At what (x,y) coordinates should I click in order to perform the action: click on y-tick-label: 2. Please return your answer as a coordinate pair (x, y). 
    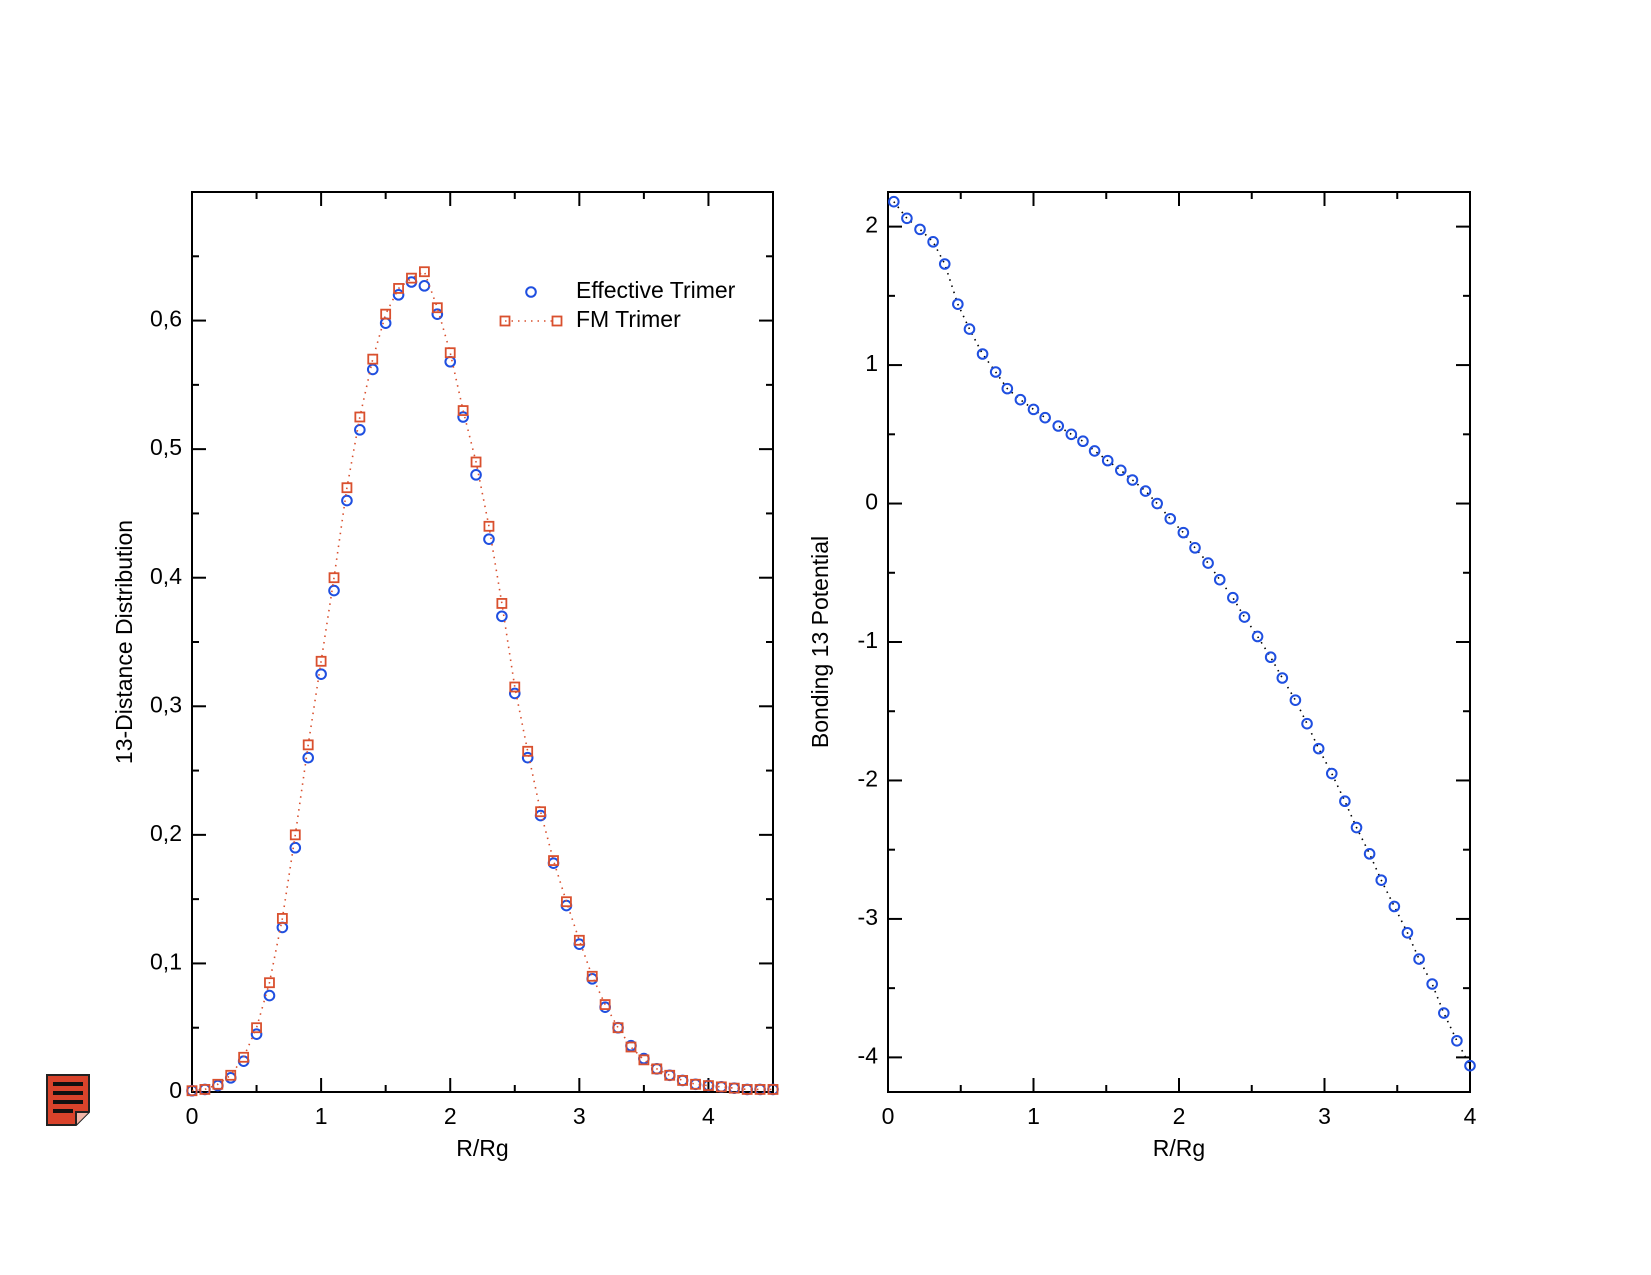
    Looking at the image, I should click on (871, 225).